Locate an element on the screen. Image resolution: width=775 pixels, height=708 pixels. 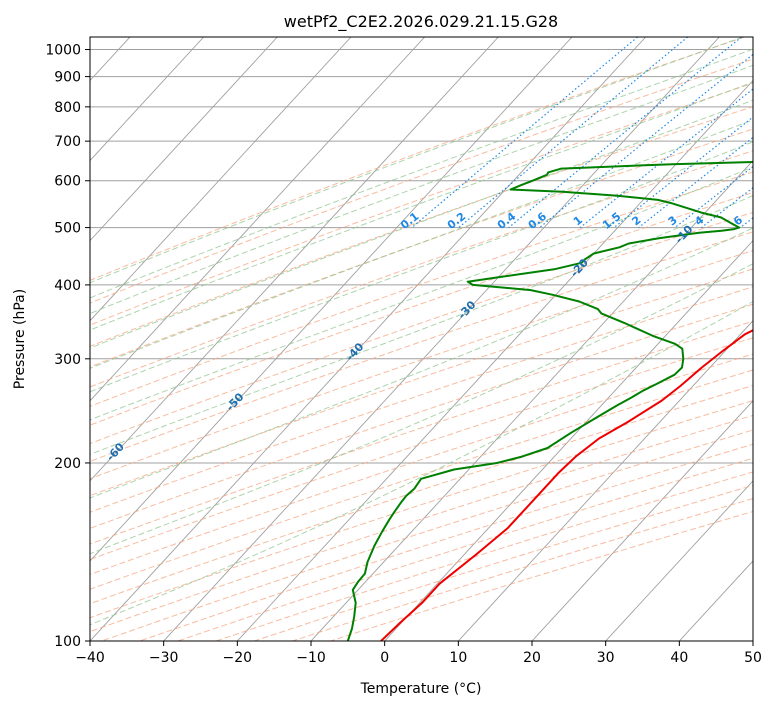
x-tick-label: 40 is located at coordinates (679, 658).